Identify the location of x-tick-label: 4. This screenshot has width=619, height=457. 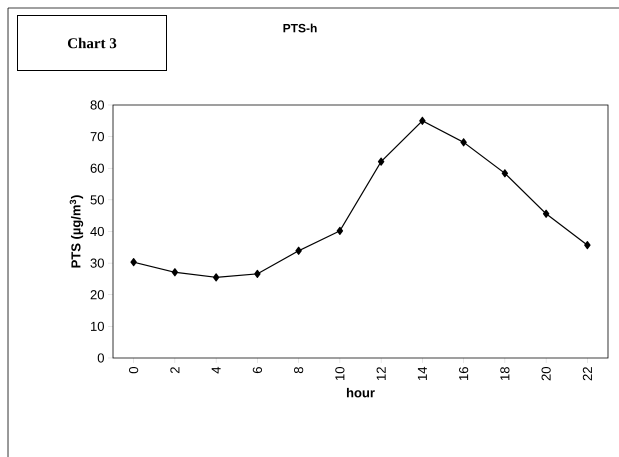
(216, 370).